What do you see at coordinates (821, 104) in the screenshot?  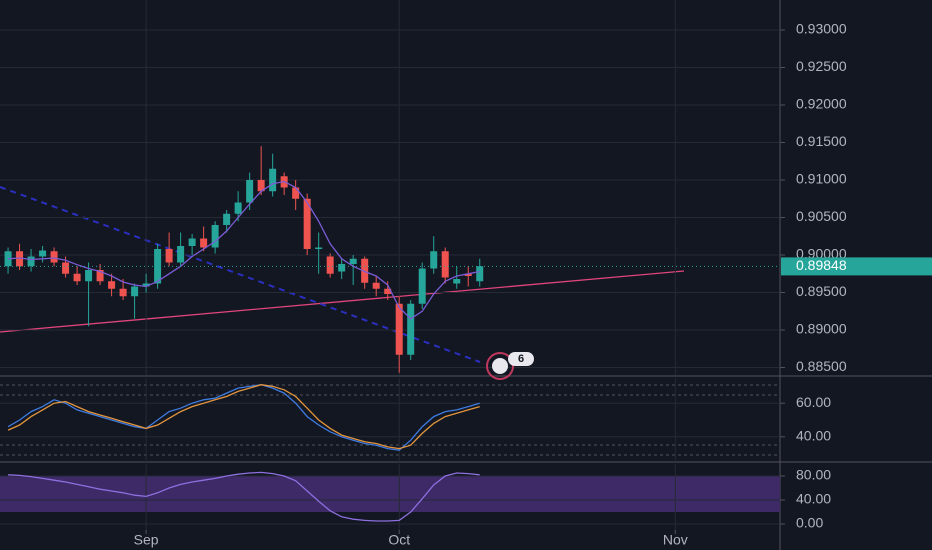 I see `y-tick-label: 0.92000` at bounding box center [821, 104].